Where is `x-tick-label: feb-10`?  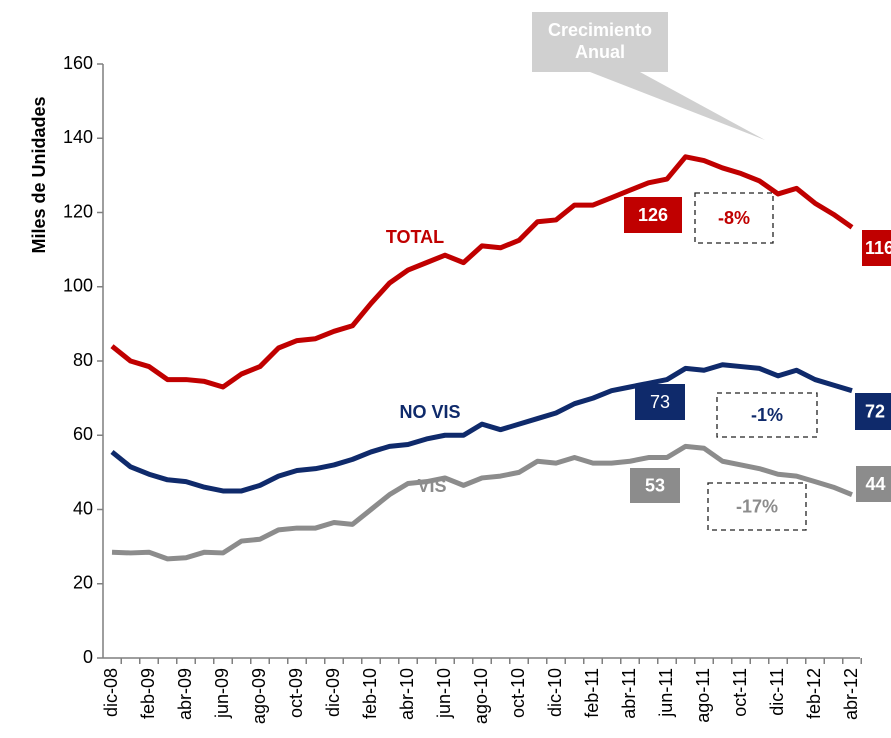
x-tick-label: feb-10 is located at coordinates (370, 693).